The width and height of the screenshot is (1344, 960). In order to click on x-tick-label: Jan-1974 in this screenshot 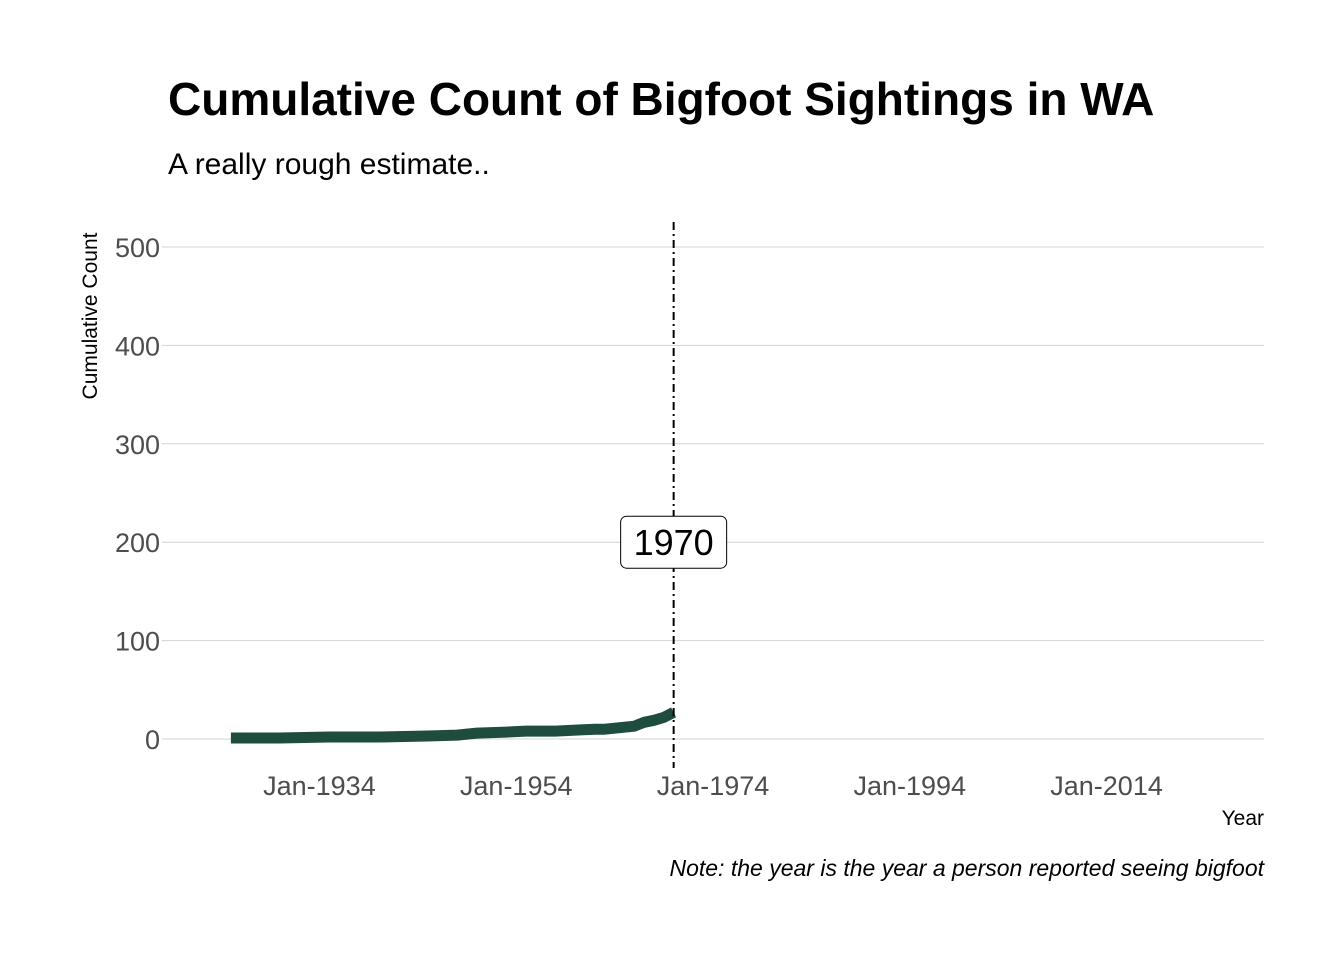, I will do `click(713, 786)`.